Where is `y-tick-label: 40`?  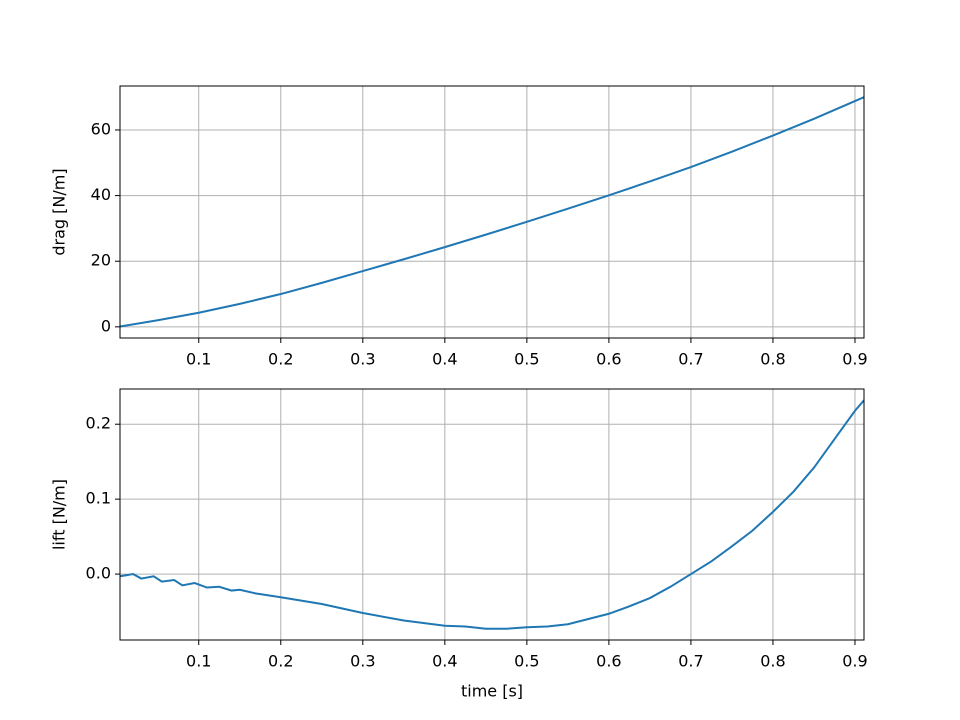 y-tick-label: 40 is located at coordinates (101, 194).